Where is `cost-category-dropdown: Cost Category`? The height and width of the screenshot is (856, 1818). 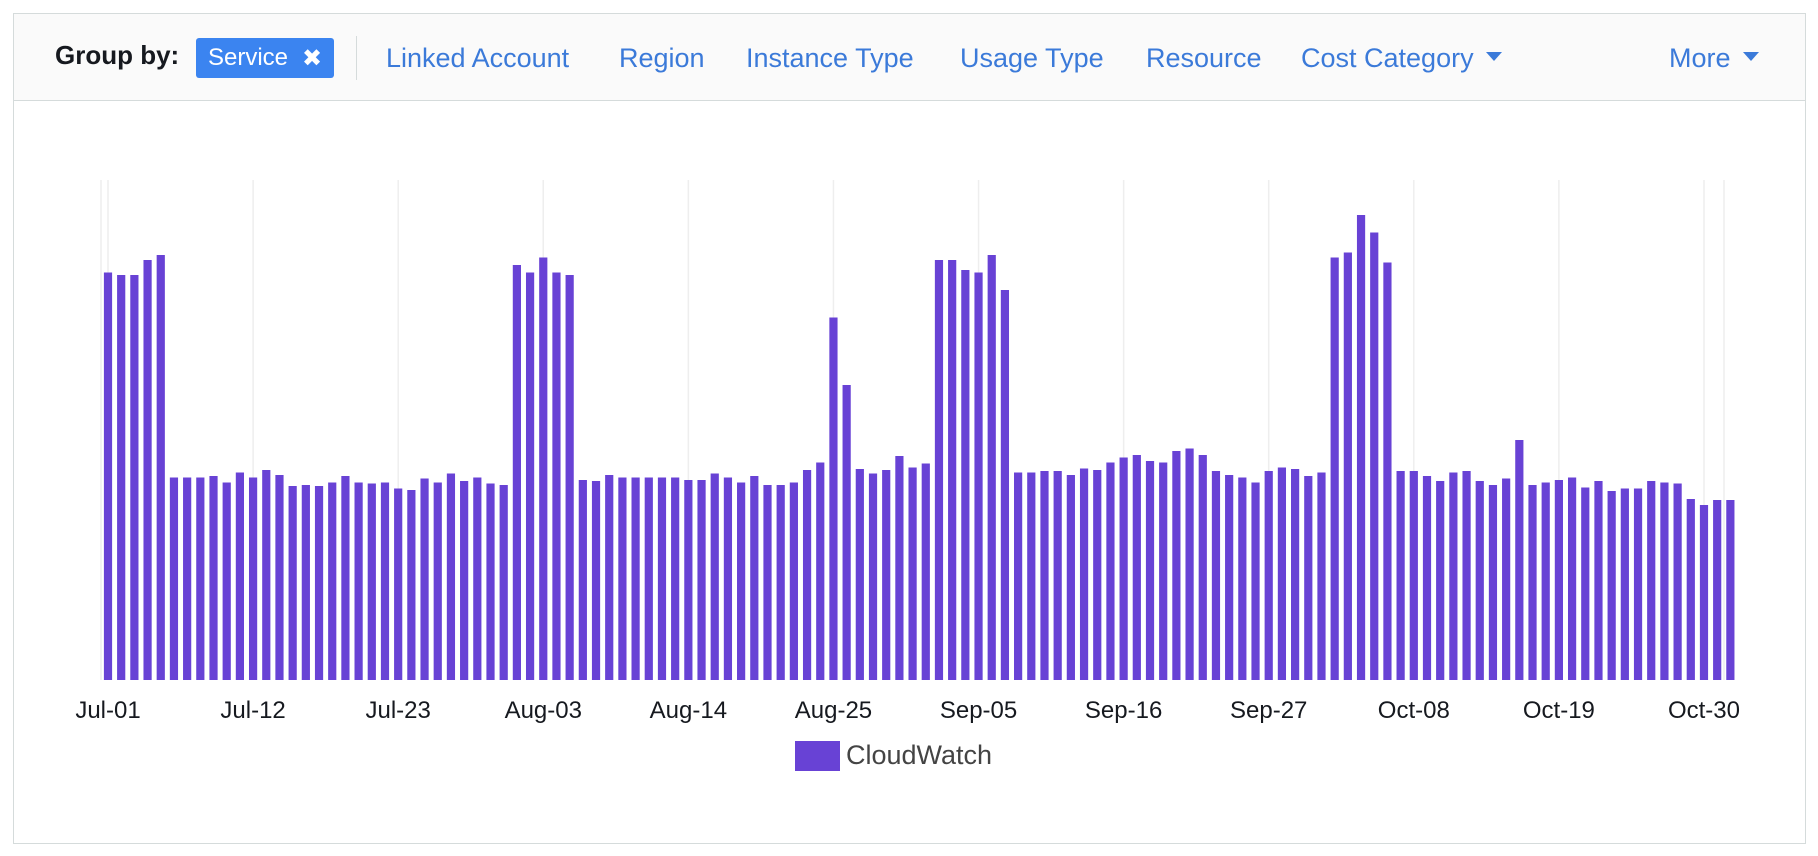 cost-category-dropdown: Cost Category is located at coordinates (1401, 58).